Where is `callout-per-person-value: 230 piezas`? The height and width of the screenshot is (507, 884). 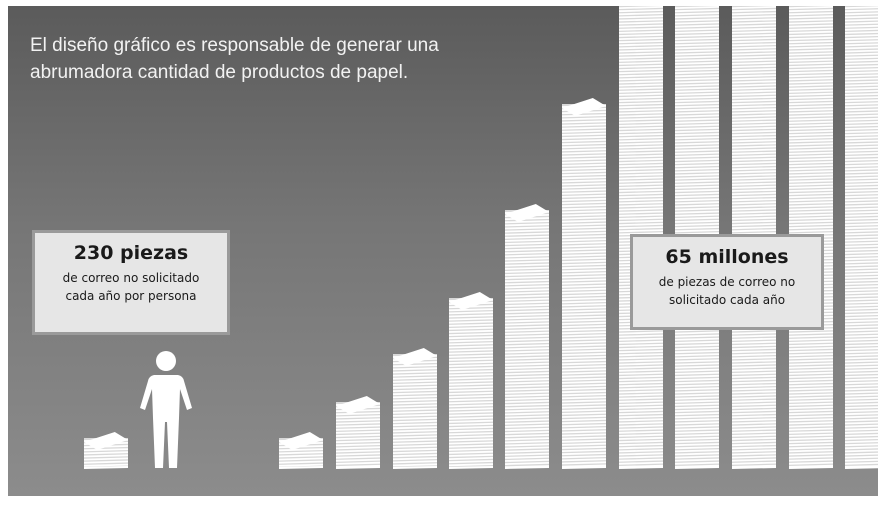
callout-per-person-value: 230 piezas is located at coordinates (131, 253).